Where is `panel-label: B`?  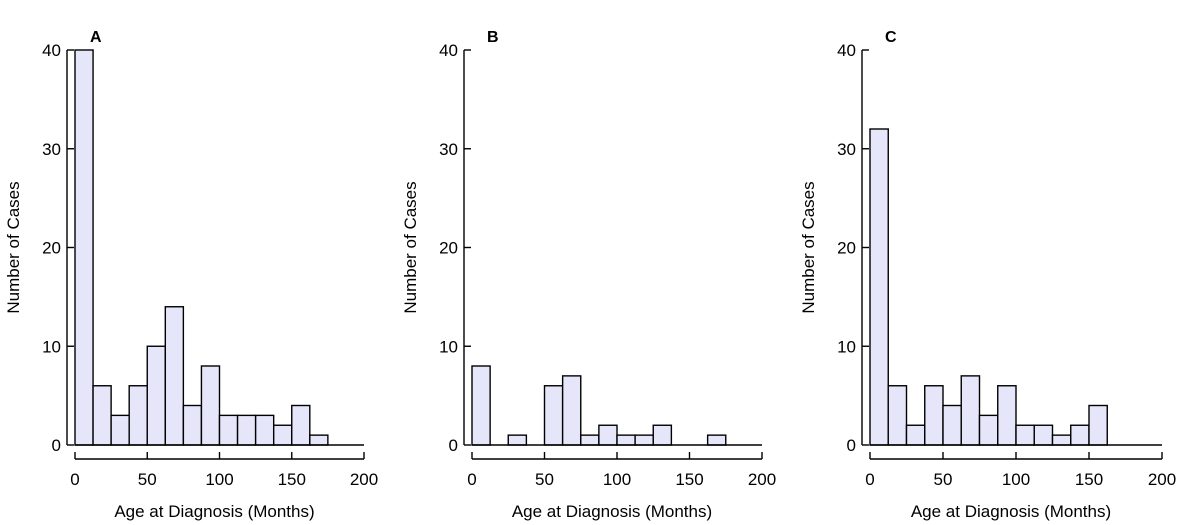
panel-label: B is located at coordinates (493, 37).